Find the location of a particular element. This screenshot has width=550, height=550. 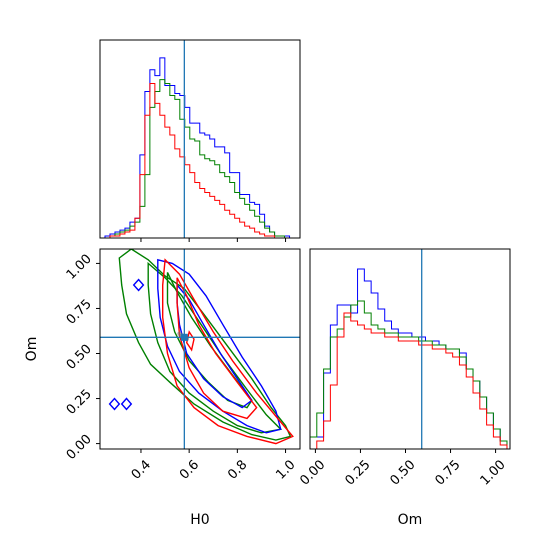

om-histogram-frame is located at coordinates (410, 349).